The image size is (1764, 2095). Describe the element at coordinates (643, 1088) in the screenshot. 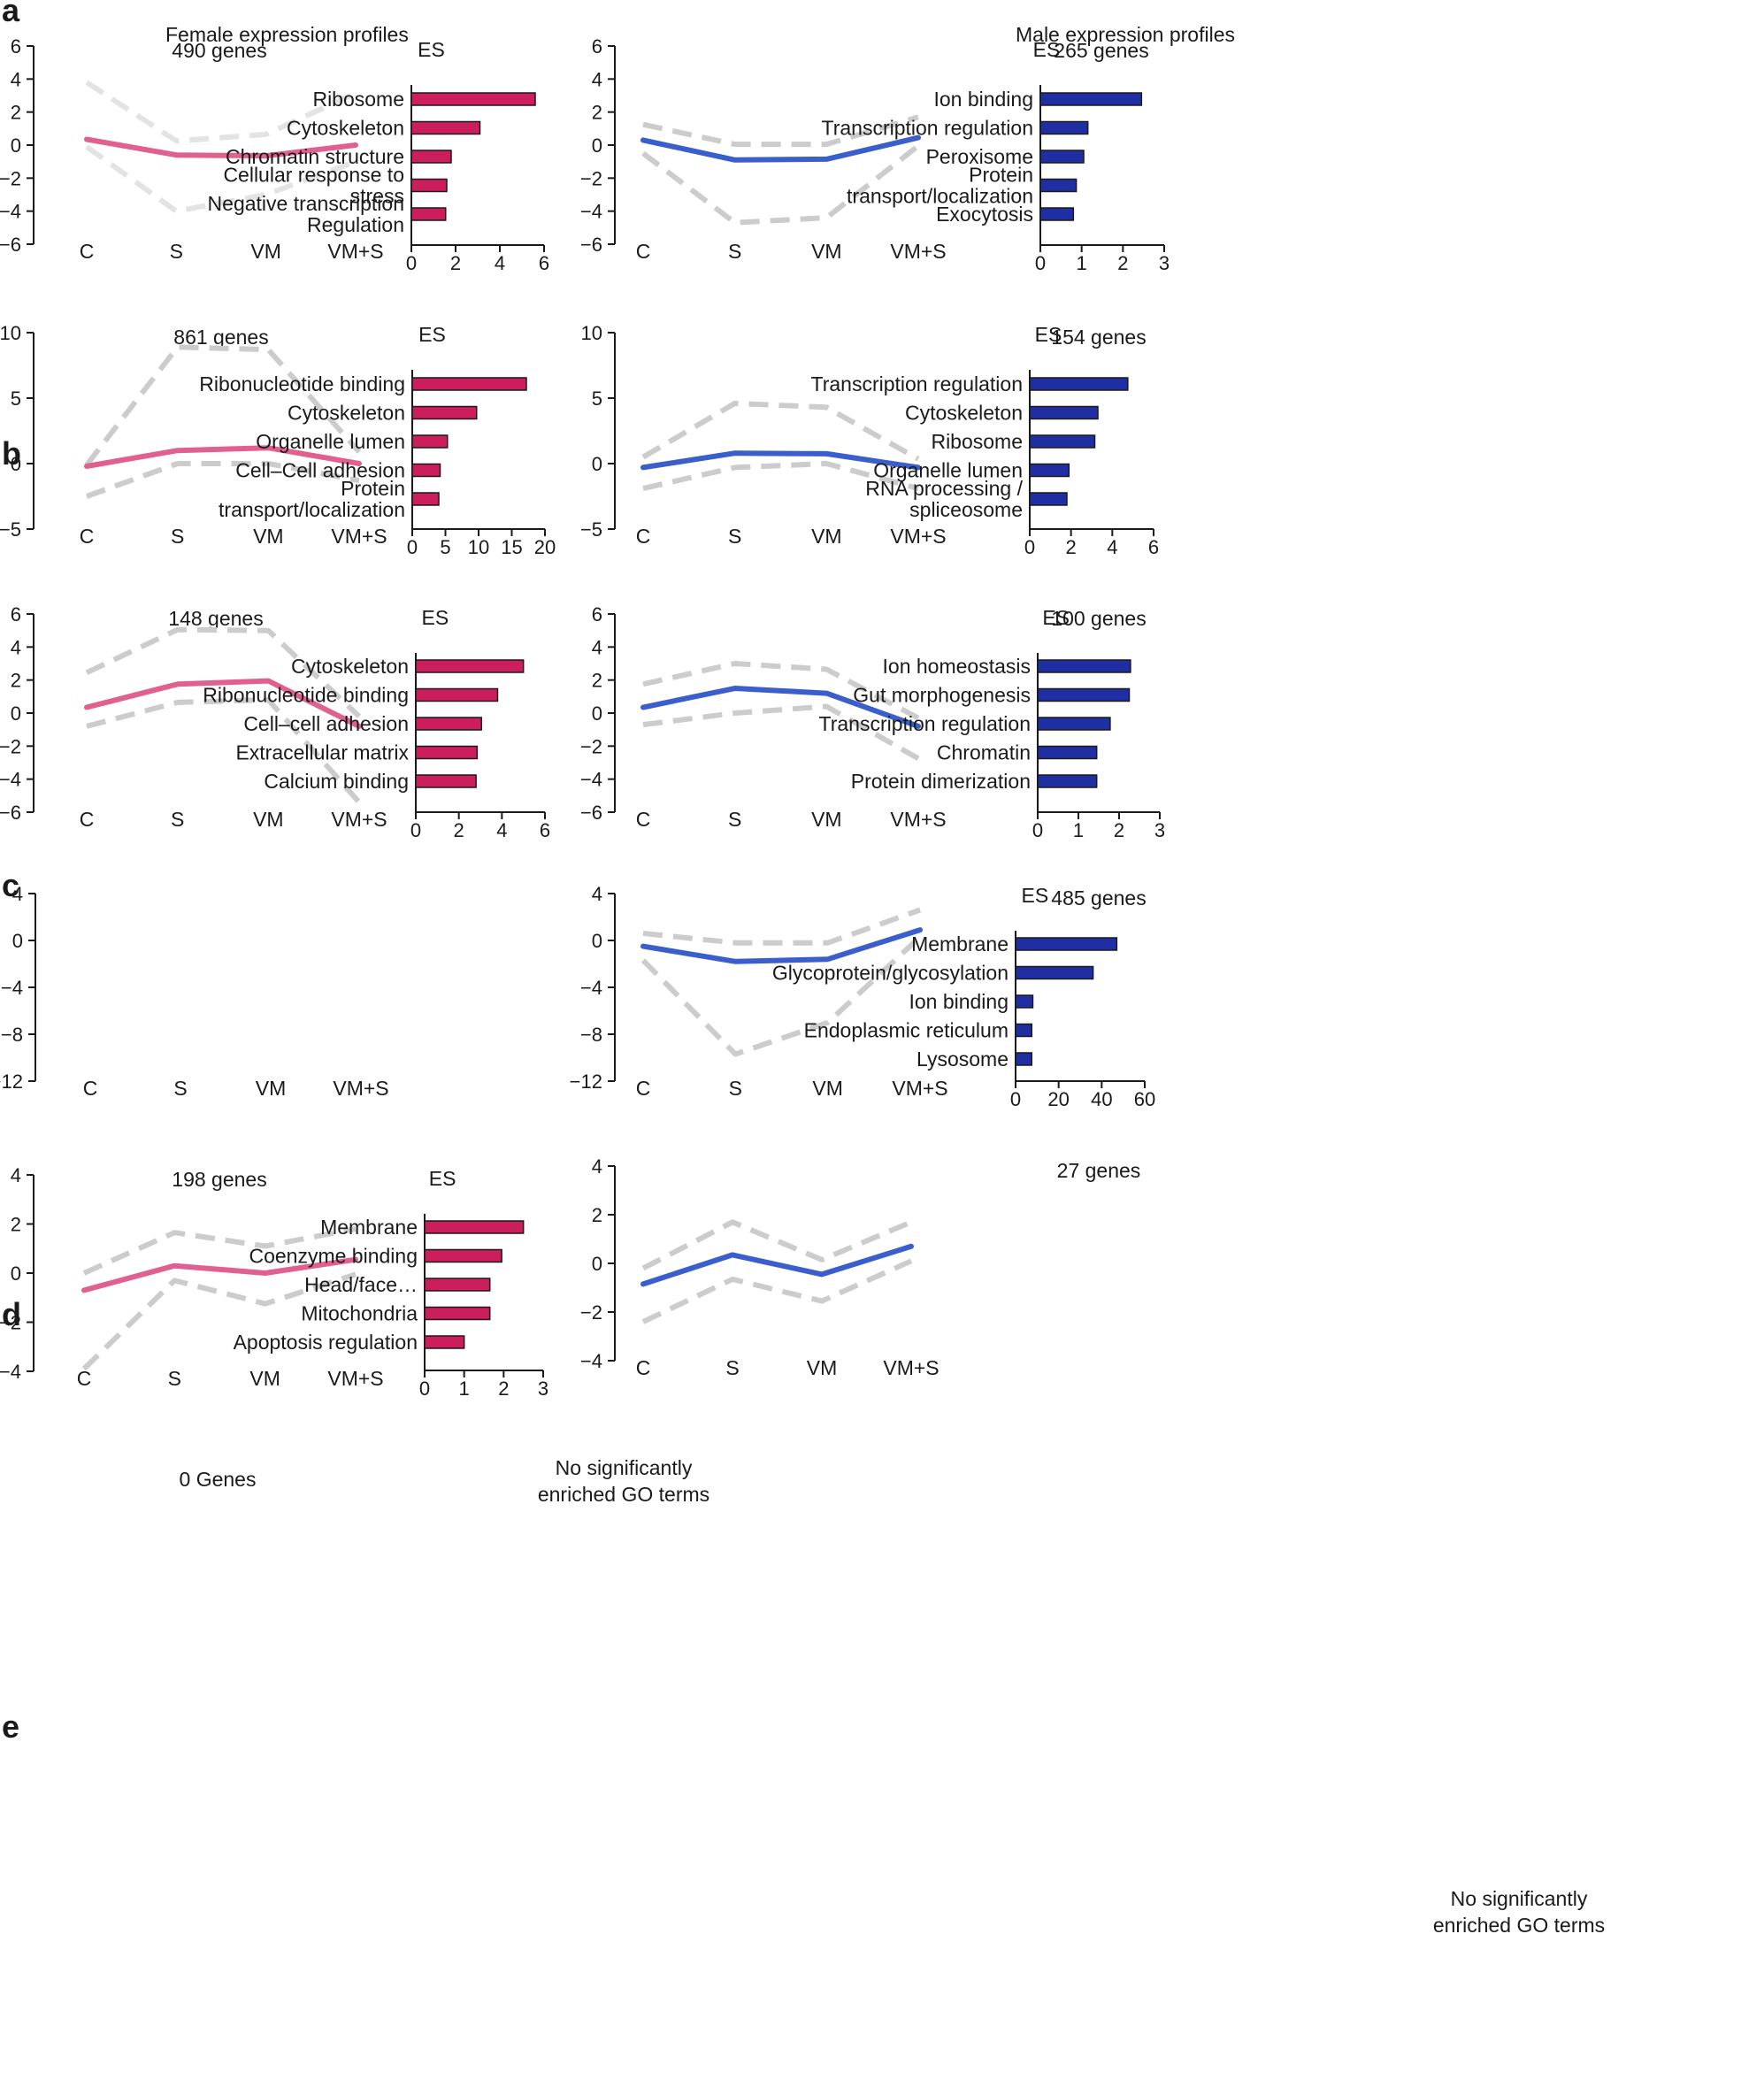

I see `d-male-profile-cat-label-0: C` at that location.